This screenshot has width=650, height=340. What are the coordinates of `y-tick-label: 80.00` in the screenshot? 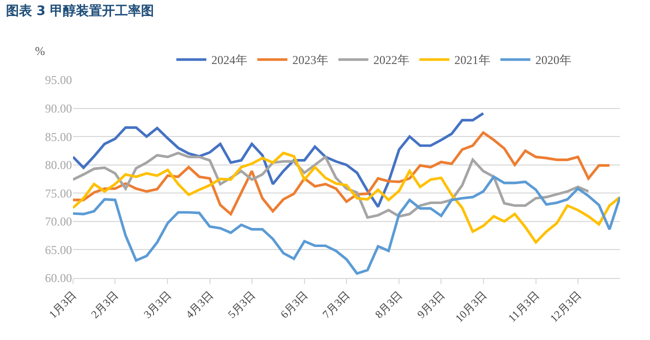 It's located at (58, 165).